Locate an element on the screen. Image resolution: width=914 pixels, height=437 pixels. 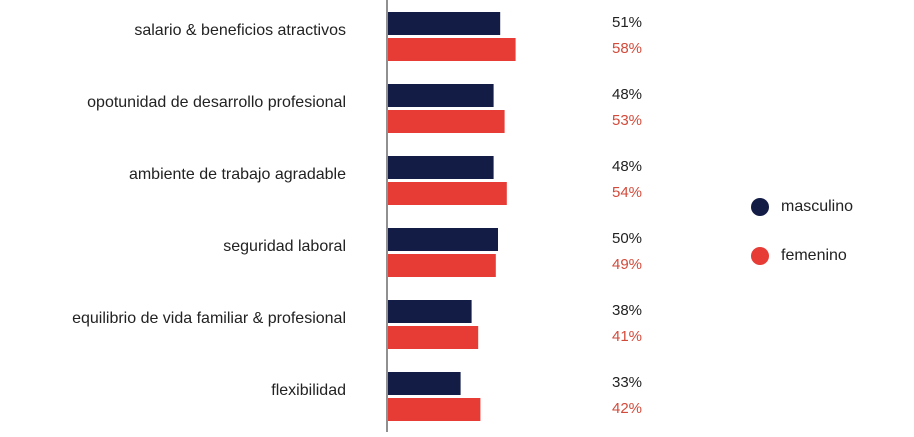
legend-item-femenino: femenino is located at coordinates (799, 256).